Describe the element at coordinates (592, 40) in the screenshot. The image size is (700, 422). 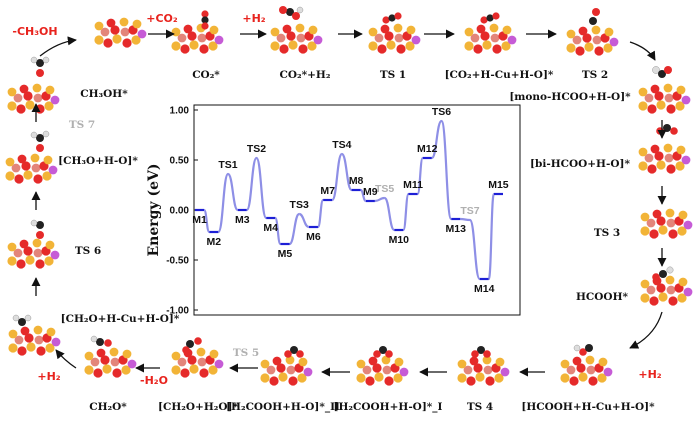
I see `cluster-model-ts2` at that location.